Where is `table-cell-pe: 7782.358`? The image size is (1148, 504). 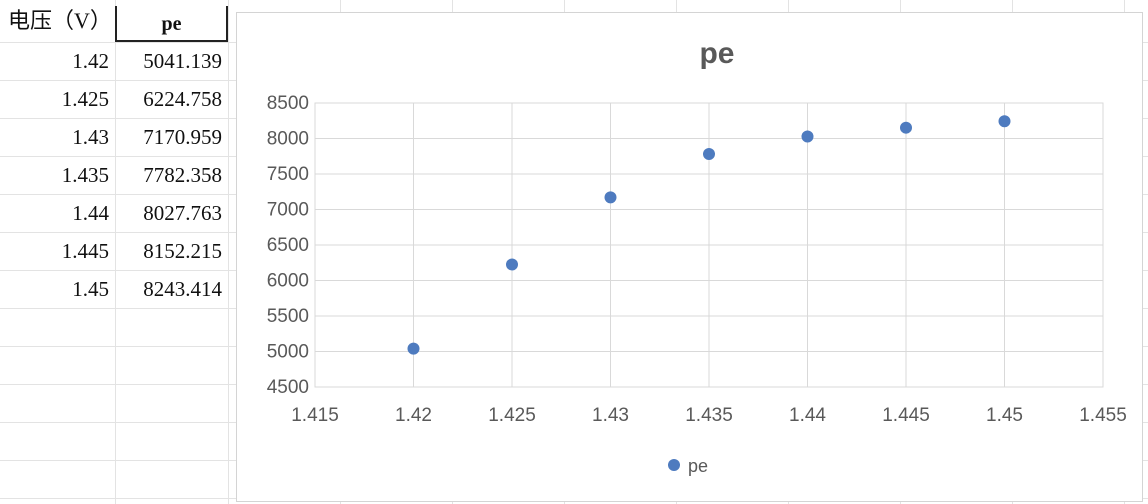
table-cell-pe: 7782.358 is located at coordinates (182, 175).